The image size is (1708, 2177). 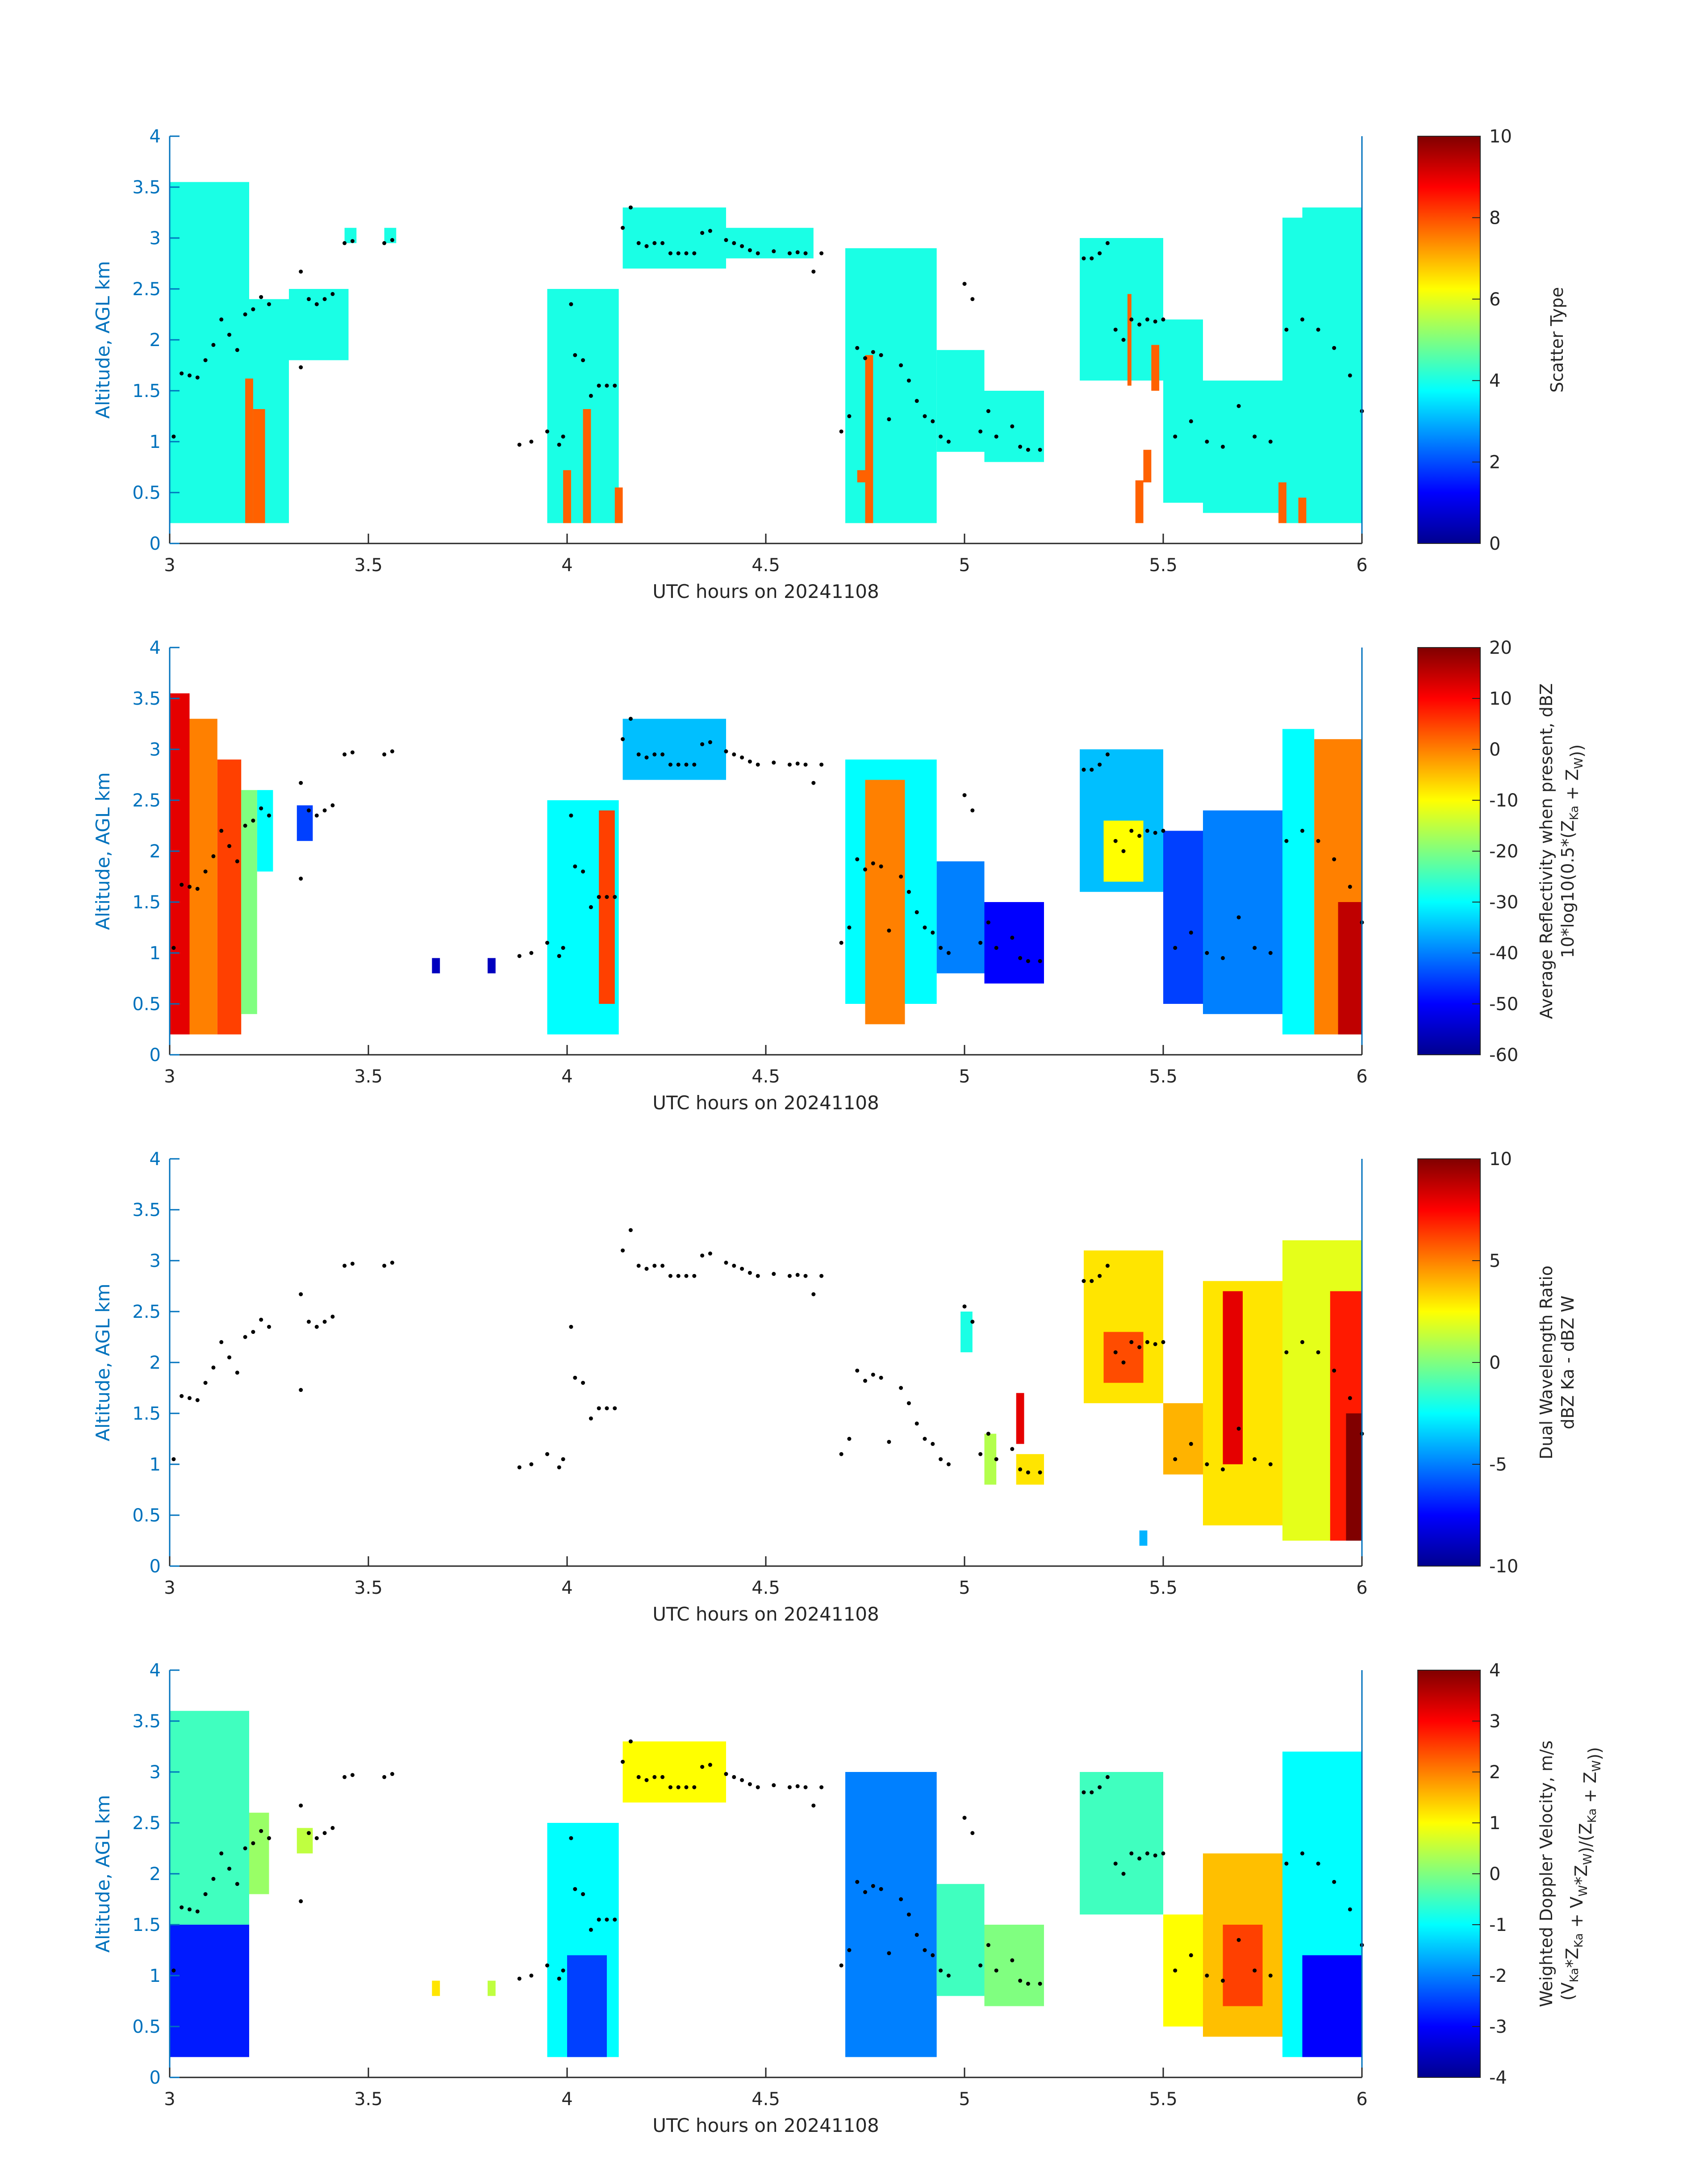 What do you see at coordinates (767, 1862) in the screenshot?
I see `overlay-points` at bounding box center [767, 1862].